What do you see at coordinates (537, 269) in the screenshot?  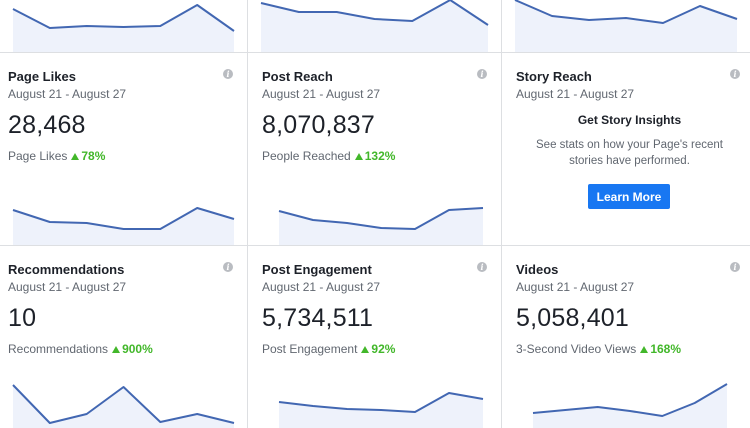 I see `card-title: Videos` at bounding box center [537, 269].